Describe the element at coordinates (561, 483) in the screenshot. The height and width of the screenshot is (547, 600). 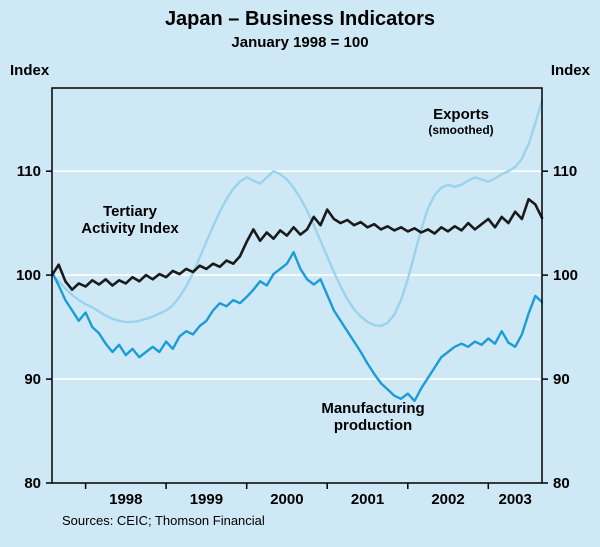
I see `y-tick-label-right: 80` at that location.